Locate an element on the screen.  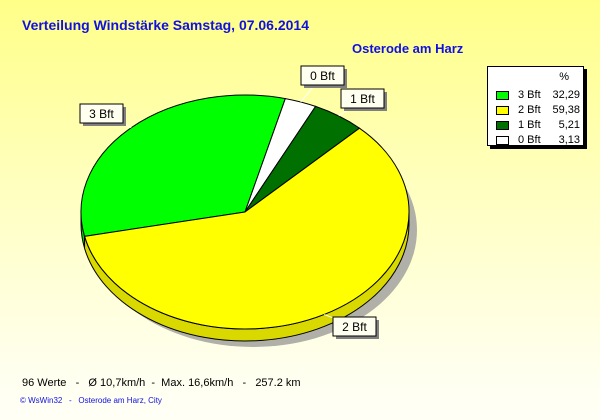
legend-value: 3,13 is located at coordinates (569, 140).